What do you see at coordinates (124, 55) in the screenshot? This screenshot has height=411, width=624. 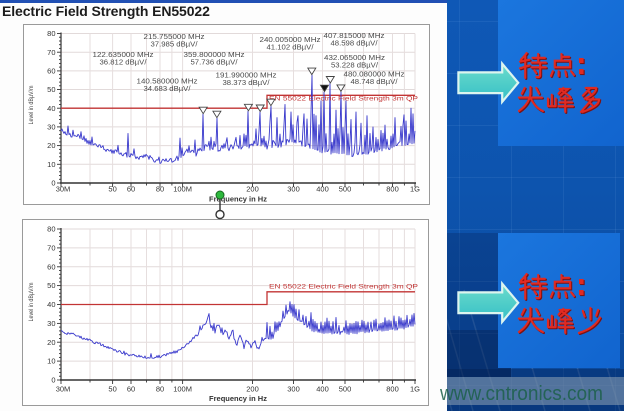 I see `svg-text: 122.635000 MHz` at bounding box center [124, 55].